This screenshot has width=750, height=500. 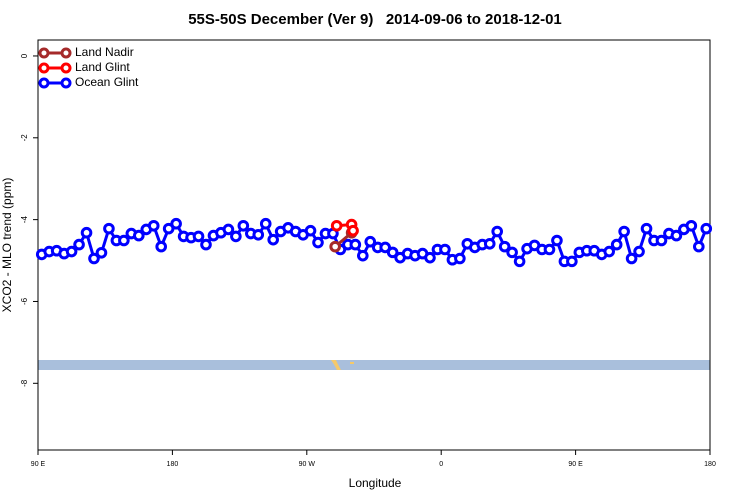 I want to click on y-tick-label: -6, so click(x=24, y=301).